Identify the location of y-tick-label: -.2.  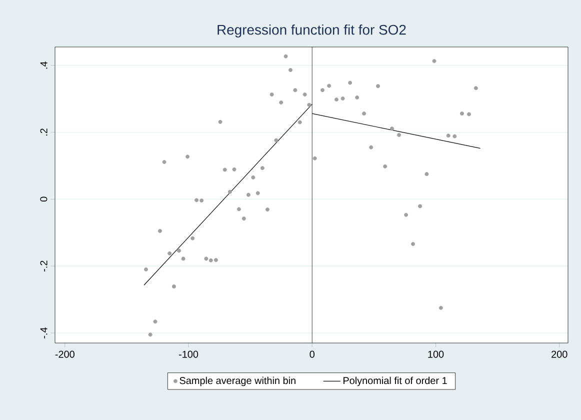
(44, 266).